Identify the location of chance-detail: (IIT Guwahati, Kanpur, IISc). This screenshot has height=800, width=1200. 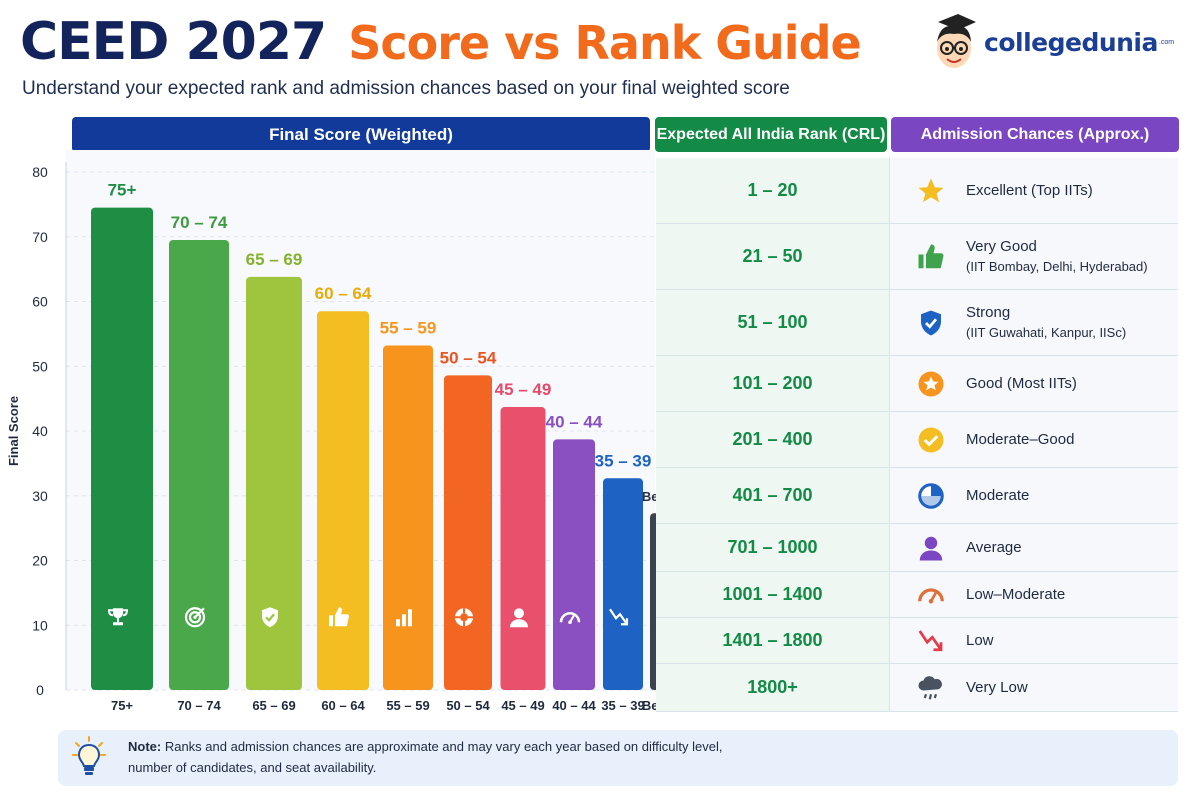
(1046, 332).